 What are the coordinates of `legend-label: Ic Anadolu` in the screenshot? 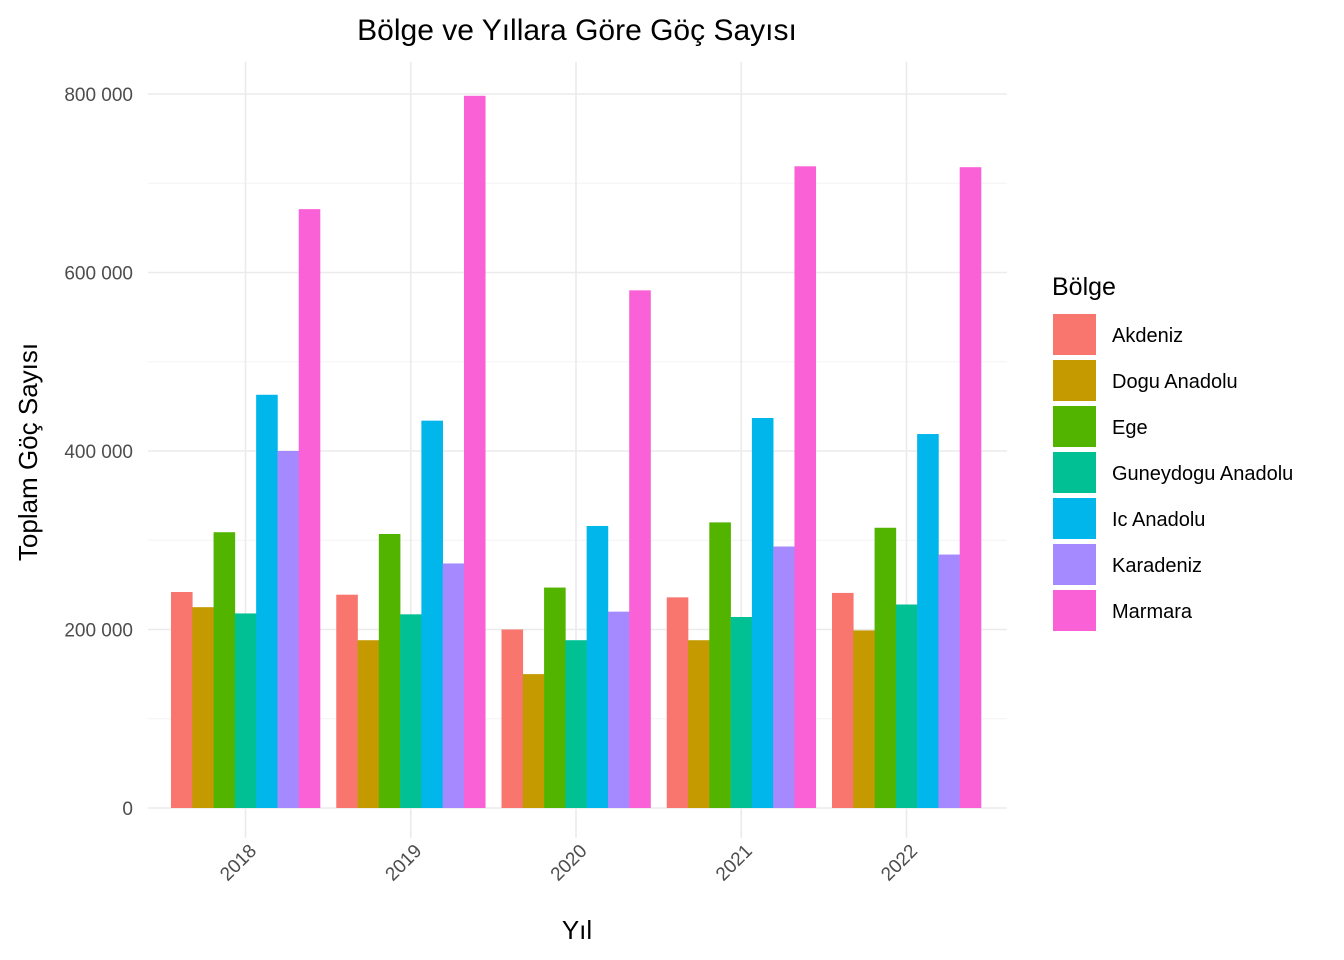 It's located at (1158, 520).